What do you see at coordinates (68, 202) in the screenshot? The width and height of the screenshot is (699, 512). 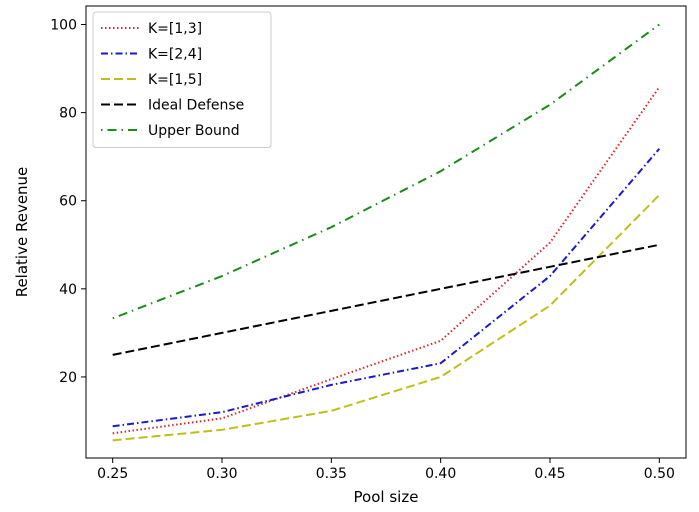 I see `y-tick-label: 60` at bounding box center [68, 202].